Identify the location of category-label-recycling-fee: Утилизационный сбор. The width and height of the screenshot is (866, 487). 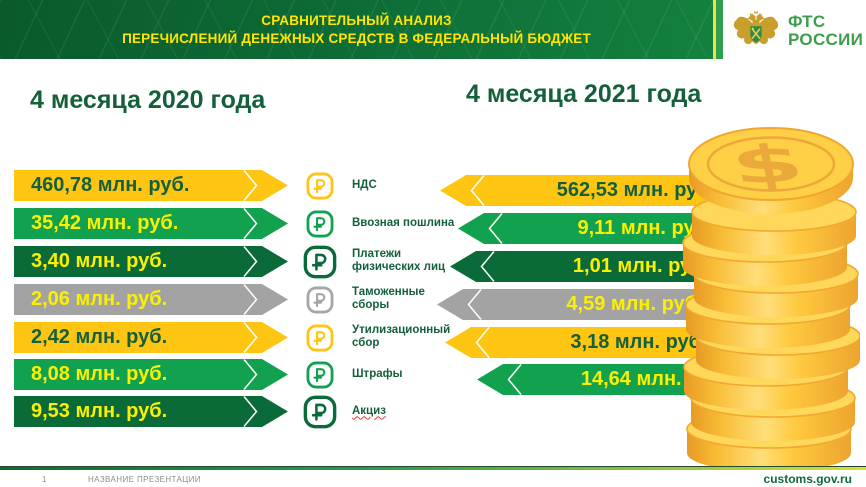
(401, 336).